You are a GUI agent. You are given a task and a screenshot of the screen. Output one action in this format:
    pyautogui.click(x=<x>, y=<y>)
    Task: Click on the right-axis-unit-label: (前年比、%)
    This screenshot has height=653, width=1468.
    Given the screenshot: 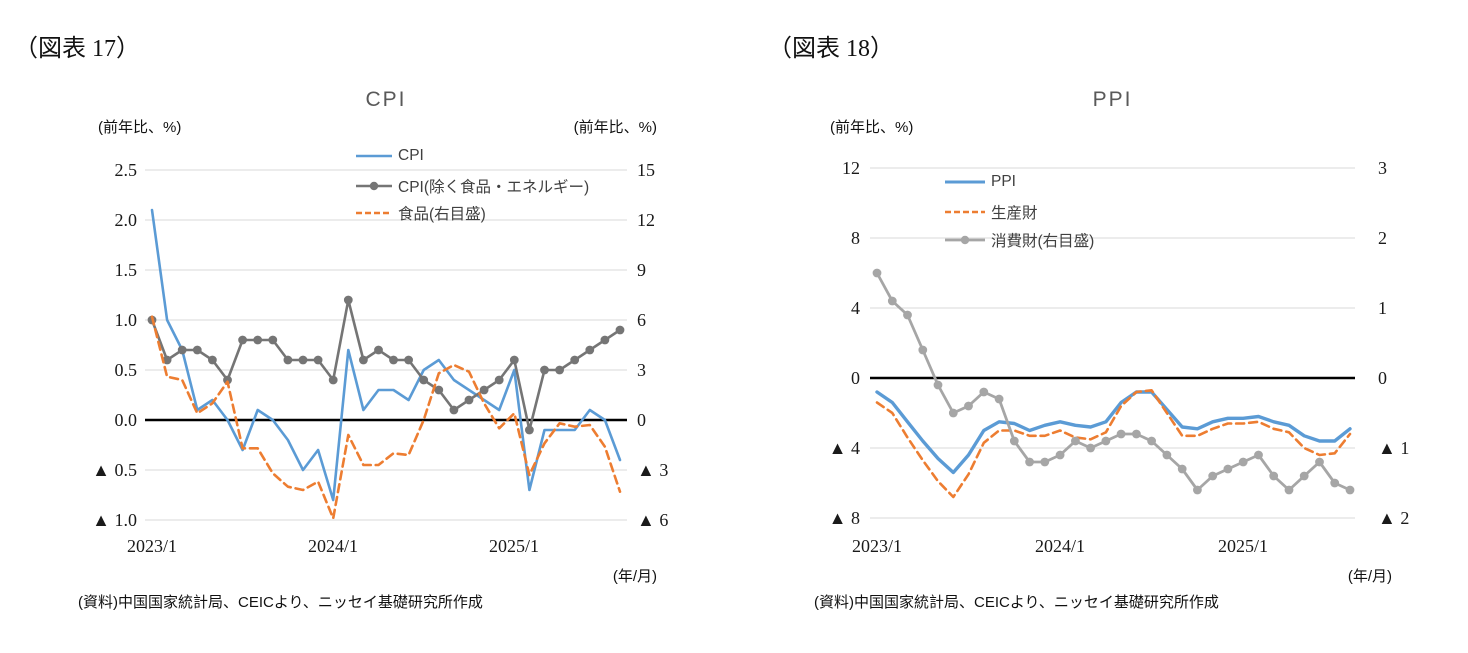 What is the action you would take?
    pyautogui.click(x=615, y=127)
    